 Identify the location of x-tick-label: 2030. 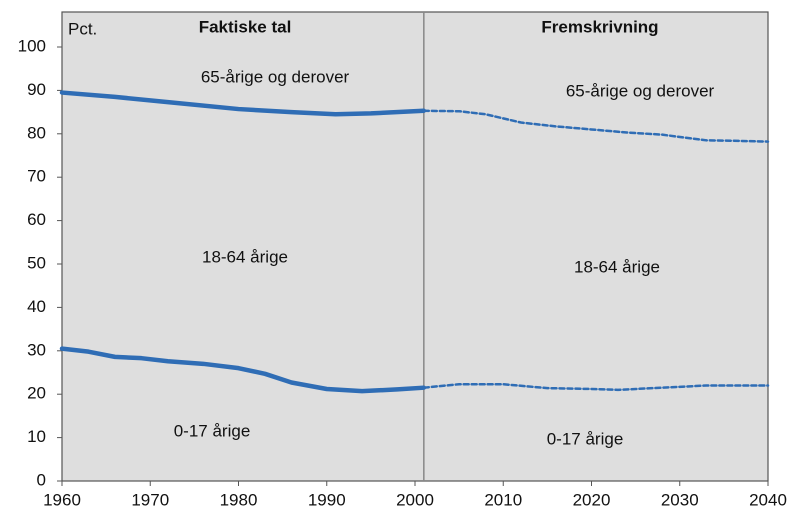
(680, 499).